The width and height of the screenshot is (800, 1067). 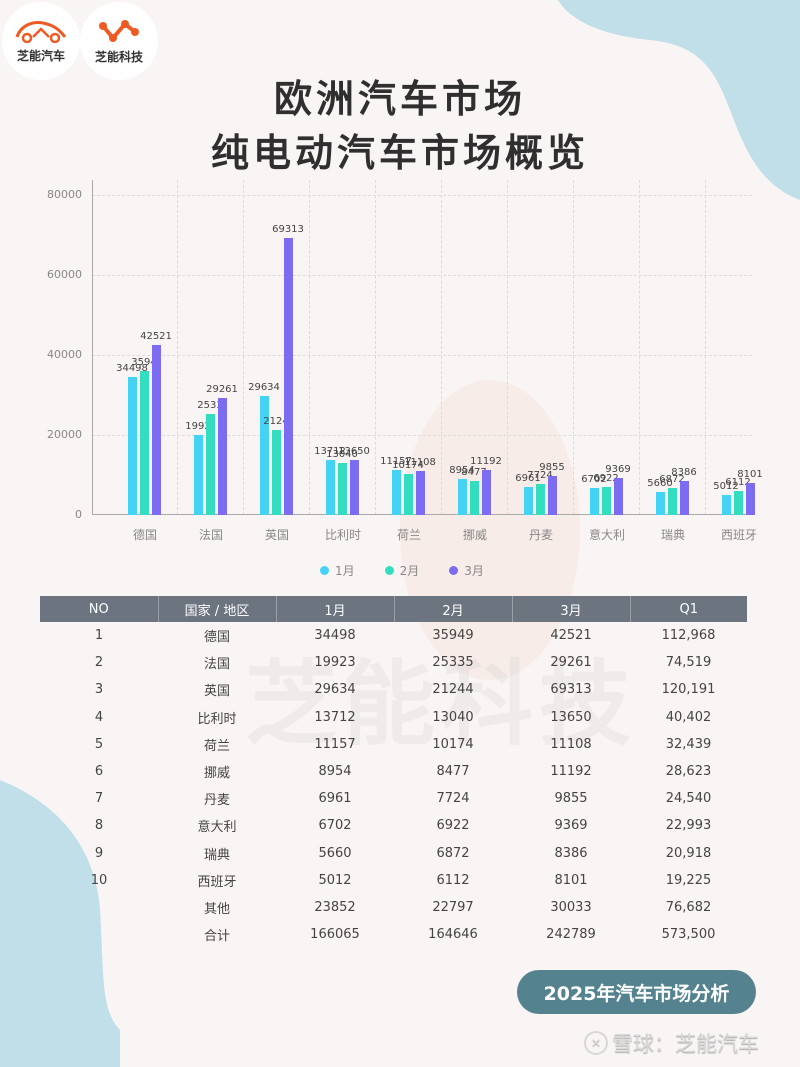 What do you see at coordinates (64, 354) in the screenshot?
I see `y-tick-label: 40000` at bounding box center [64, 354].